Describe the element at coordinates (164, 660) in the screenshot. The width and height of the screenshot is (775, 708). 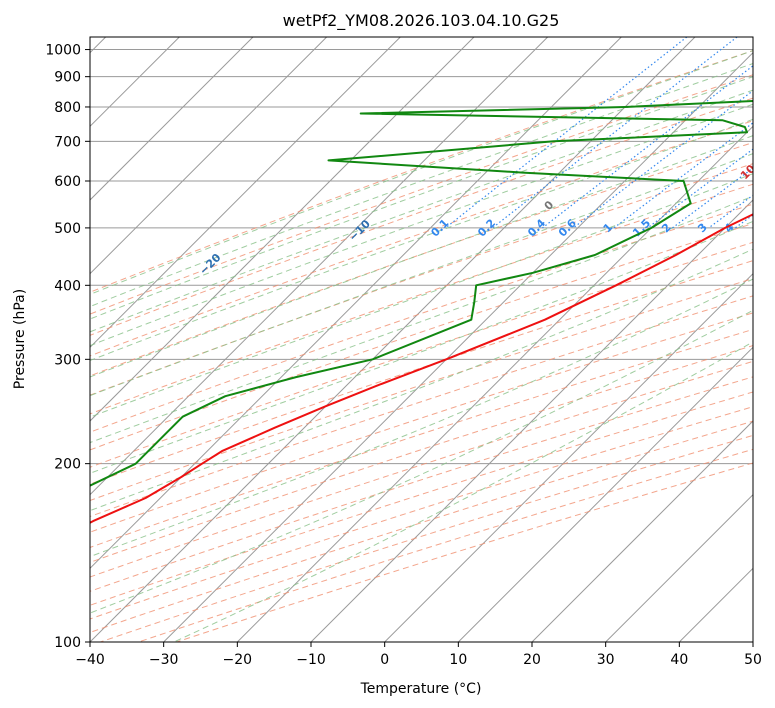
I see `x-tick-label: −30` at that location.